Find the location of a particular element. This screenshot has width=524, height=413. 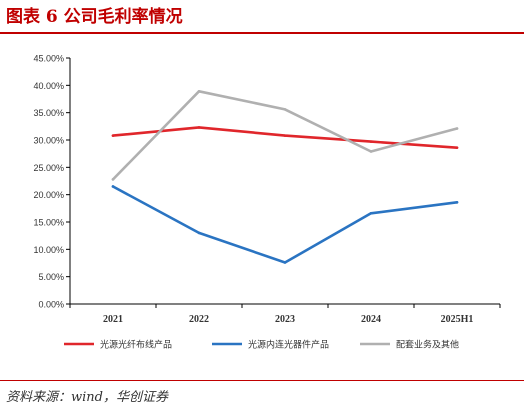

x-tick-label: 2024 is located at coordinates (371, 319).